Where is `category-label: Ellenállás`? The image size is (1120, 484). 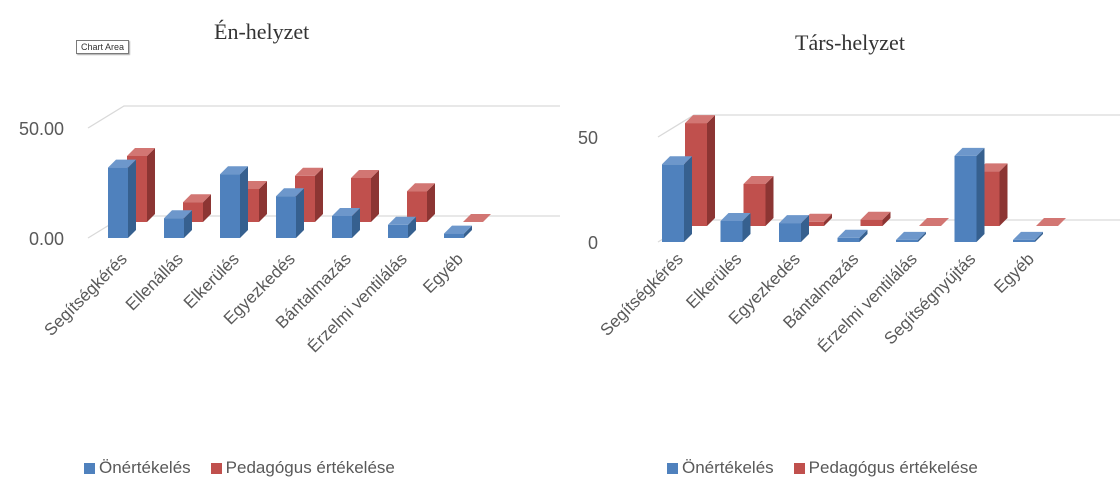
category-label: Ellenállás is located at coordinates (154, 281).